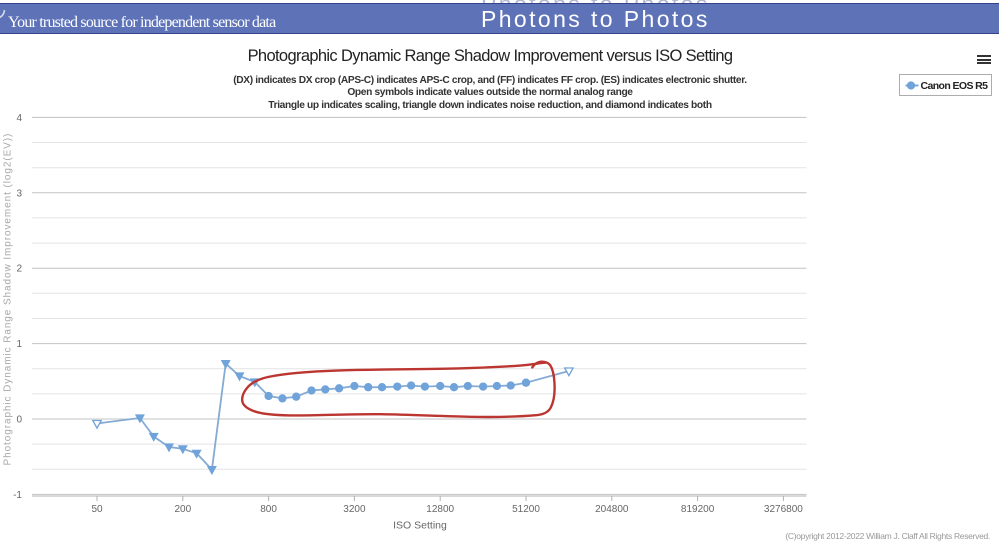 This screenshot has width=999, height=551. What do you see at coordinates (783, 509) in the screenshot?
I see `svg-text: 3276800` at bounding box center [783, 509].